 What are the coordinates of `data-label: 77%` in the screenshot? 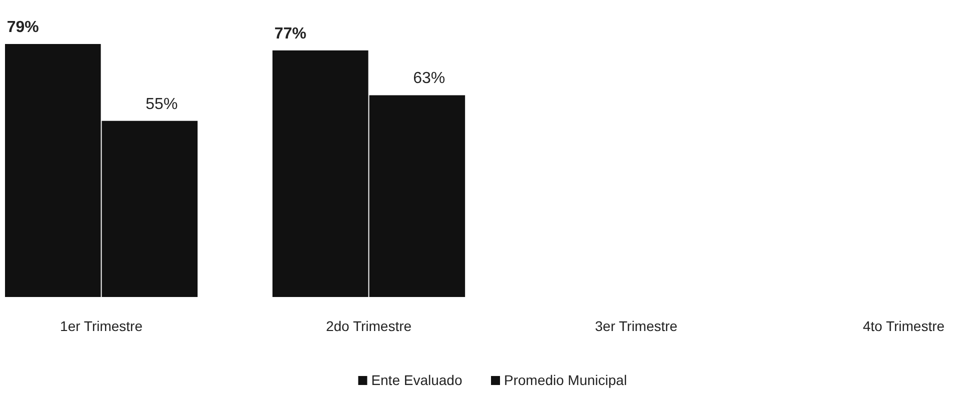 It's located at (290, 33).